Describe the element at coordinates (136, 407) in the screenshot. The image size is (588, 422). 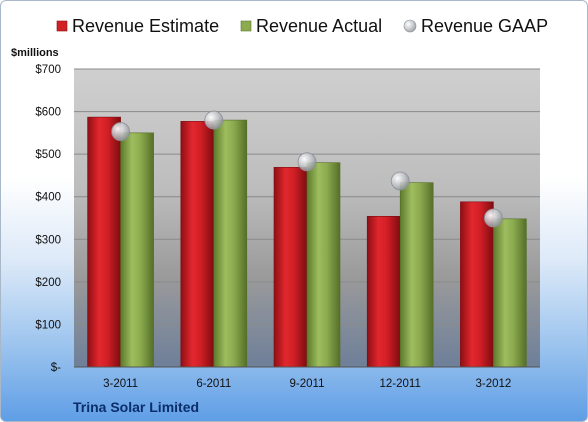
I see `company-name: Trina Solar Limited` at that location.